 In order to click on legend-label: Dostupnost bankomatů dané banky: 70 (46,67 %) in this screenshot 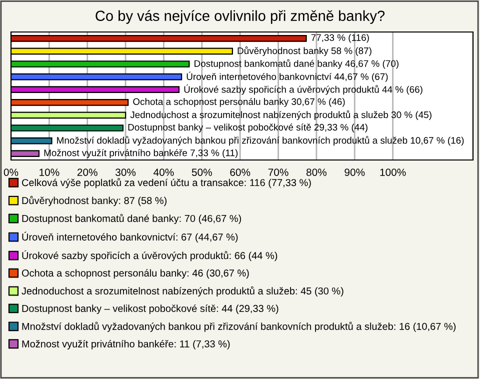, I will do `click(132, 219)`.